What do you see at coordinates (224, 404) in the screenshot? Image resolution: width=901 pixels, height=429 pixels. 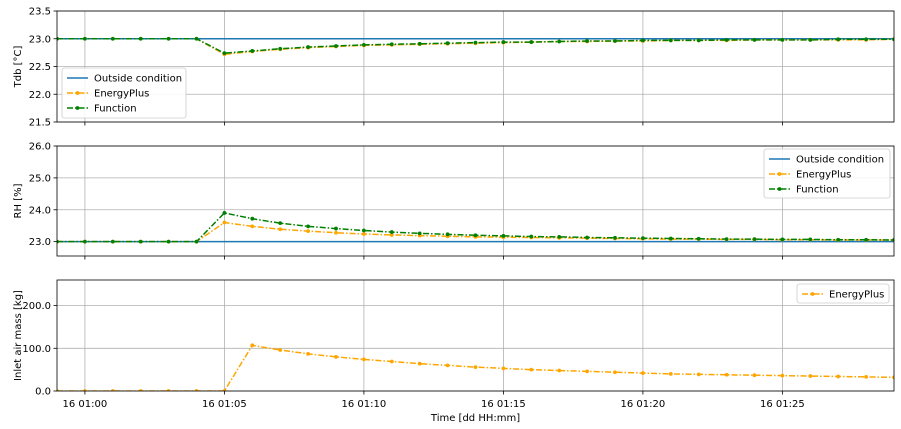 I see `x-tick-label: 16 01:05` at bounding box center [224, 404].